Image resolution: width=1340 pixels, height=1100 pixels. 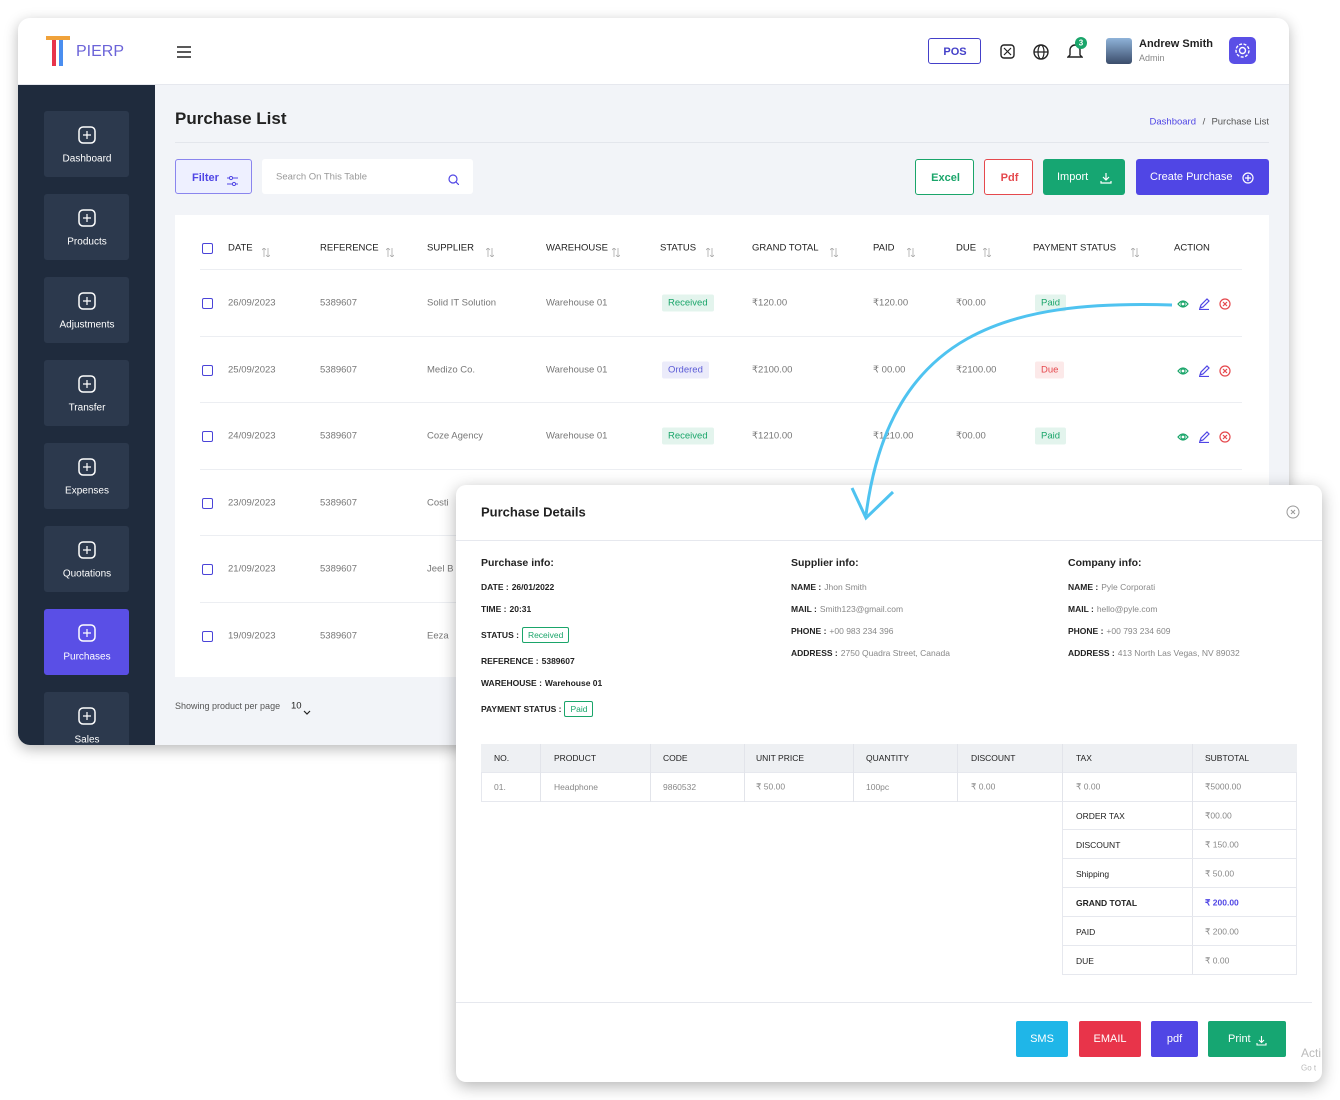 I want to click on sidebar-item: Transfer, so click(x=86, y=393).